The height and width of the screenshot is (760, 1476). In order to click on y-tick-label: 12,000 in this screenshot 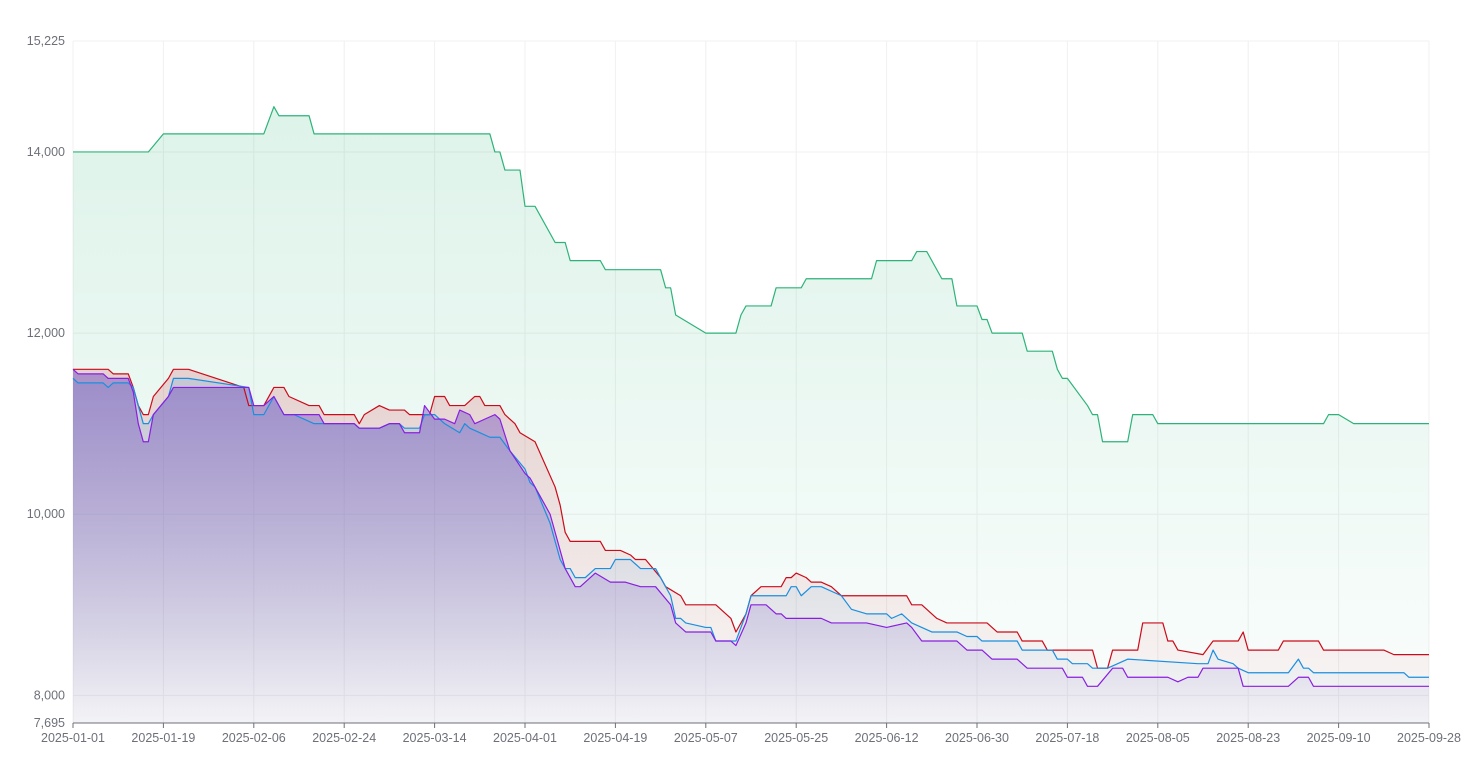, I will do `click(46, 333)`.